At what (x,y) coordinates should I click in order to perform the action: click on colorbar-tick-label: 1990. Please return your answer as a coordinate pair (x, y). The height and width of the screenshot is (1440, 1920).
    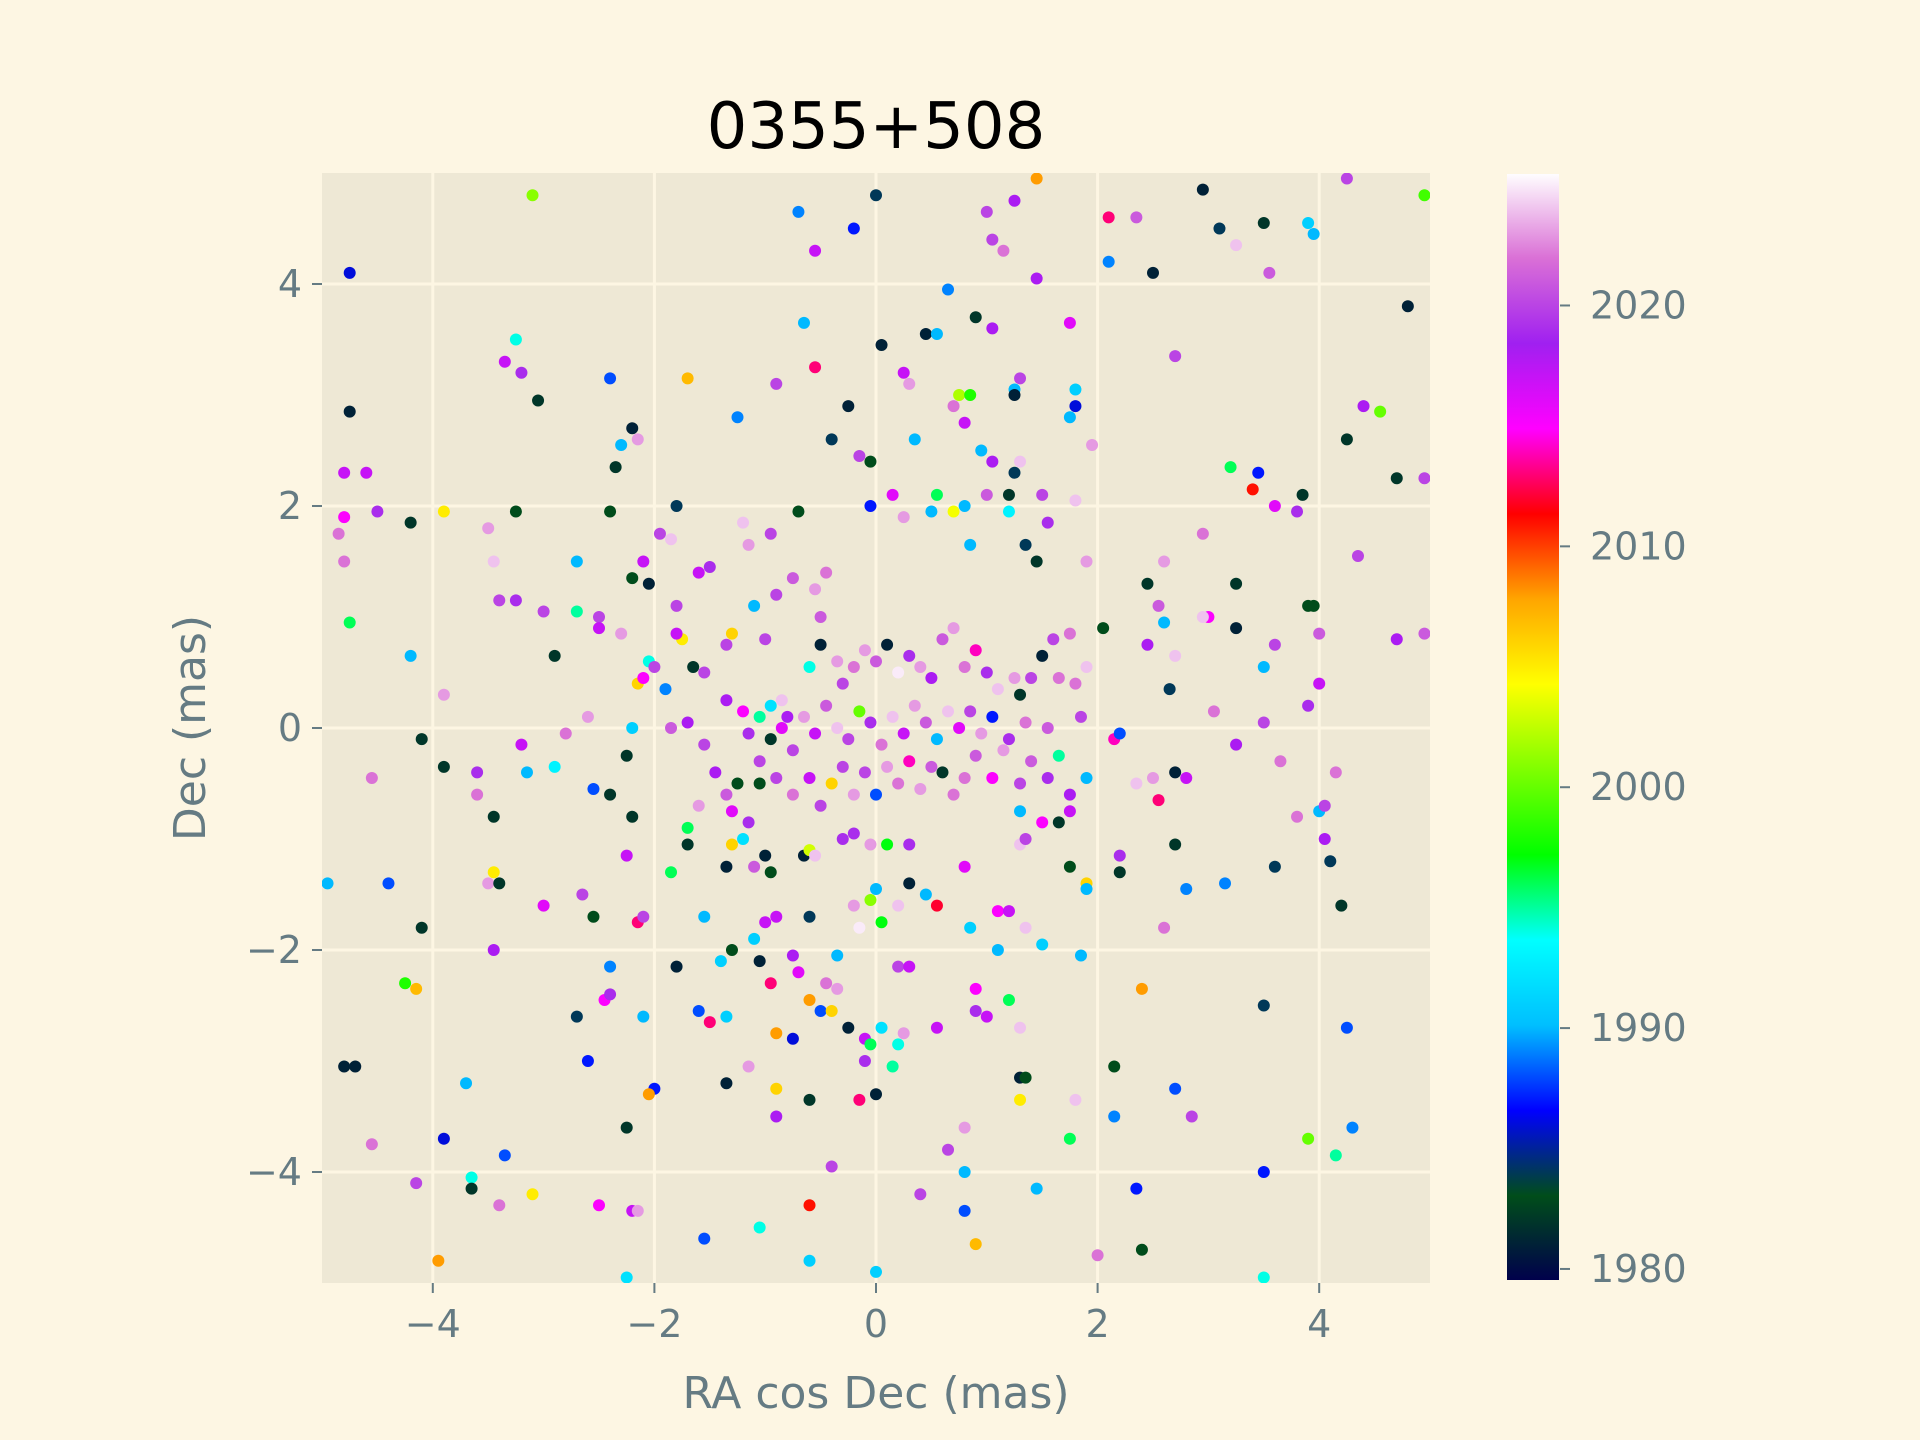
    Looking at the image, I should click on (1638, 1028).